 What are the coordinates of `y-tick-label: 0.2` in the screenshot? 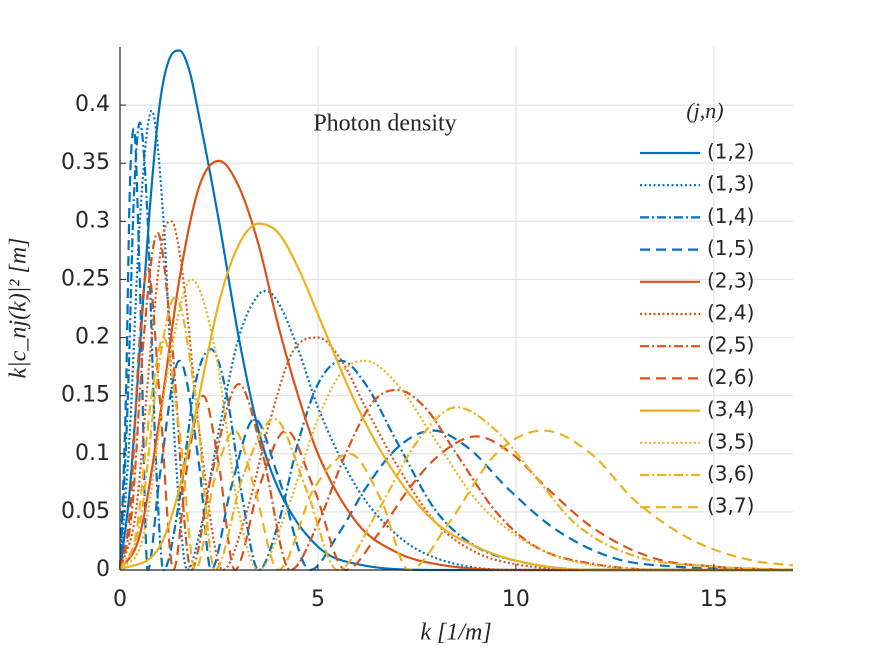 It's located at (92, 337).